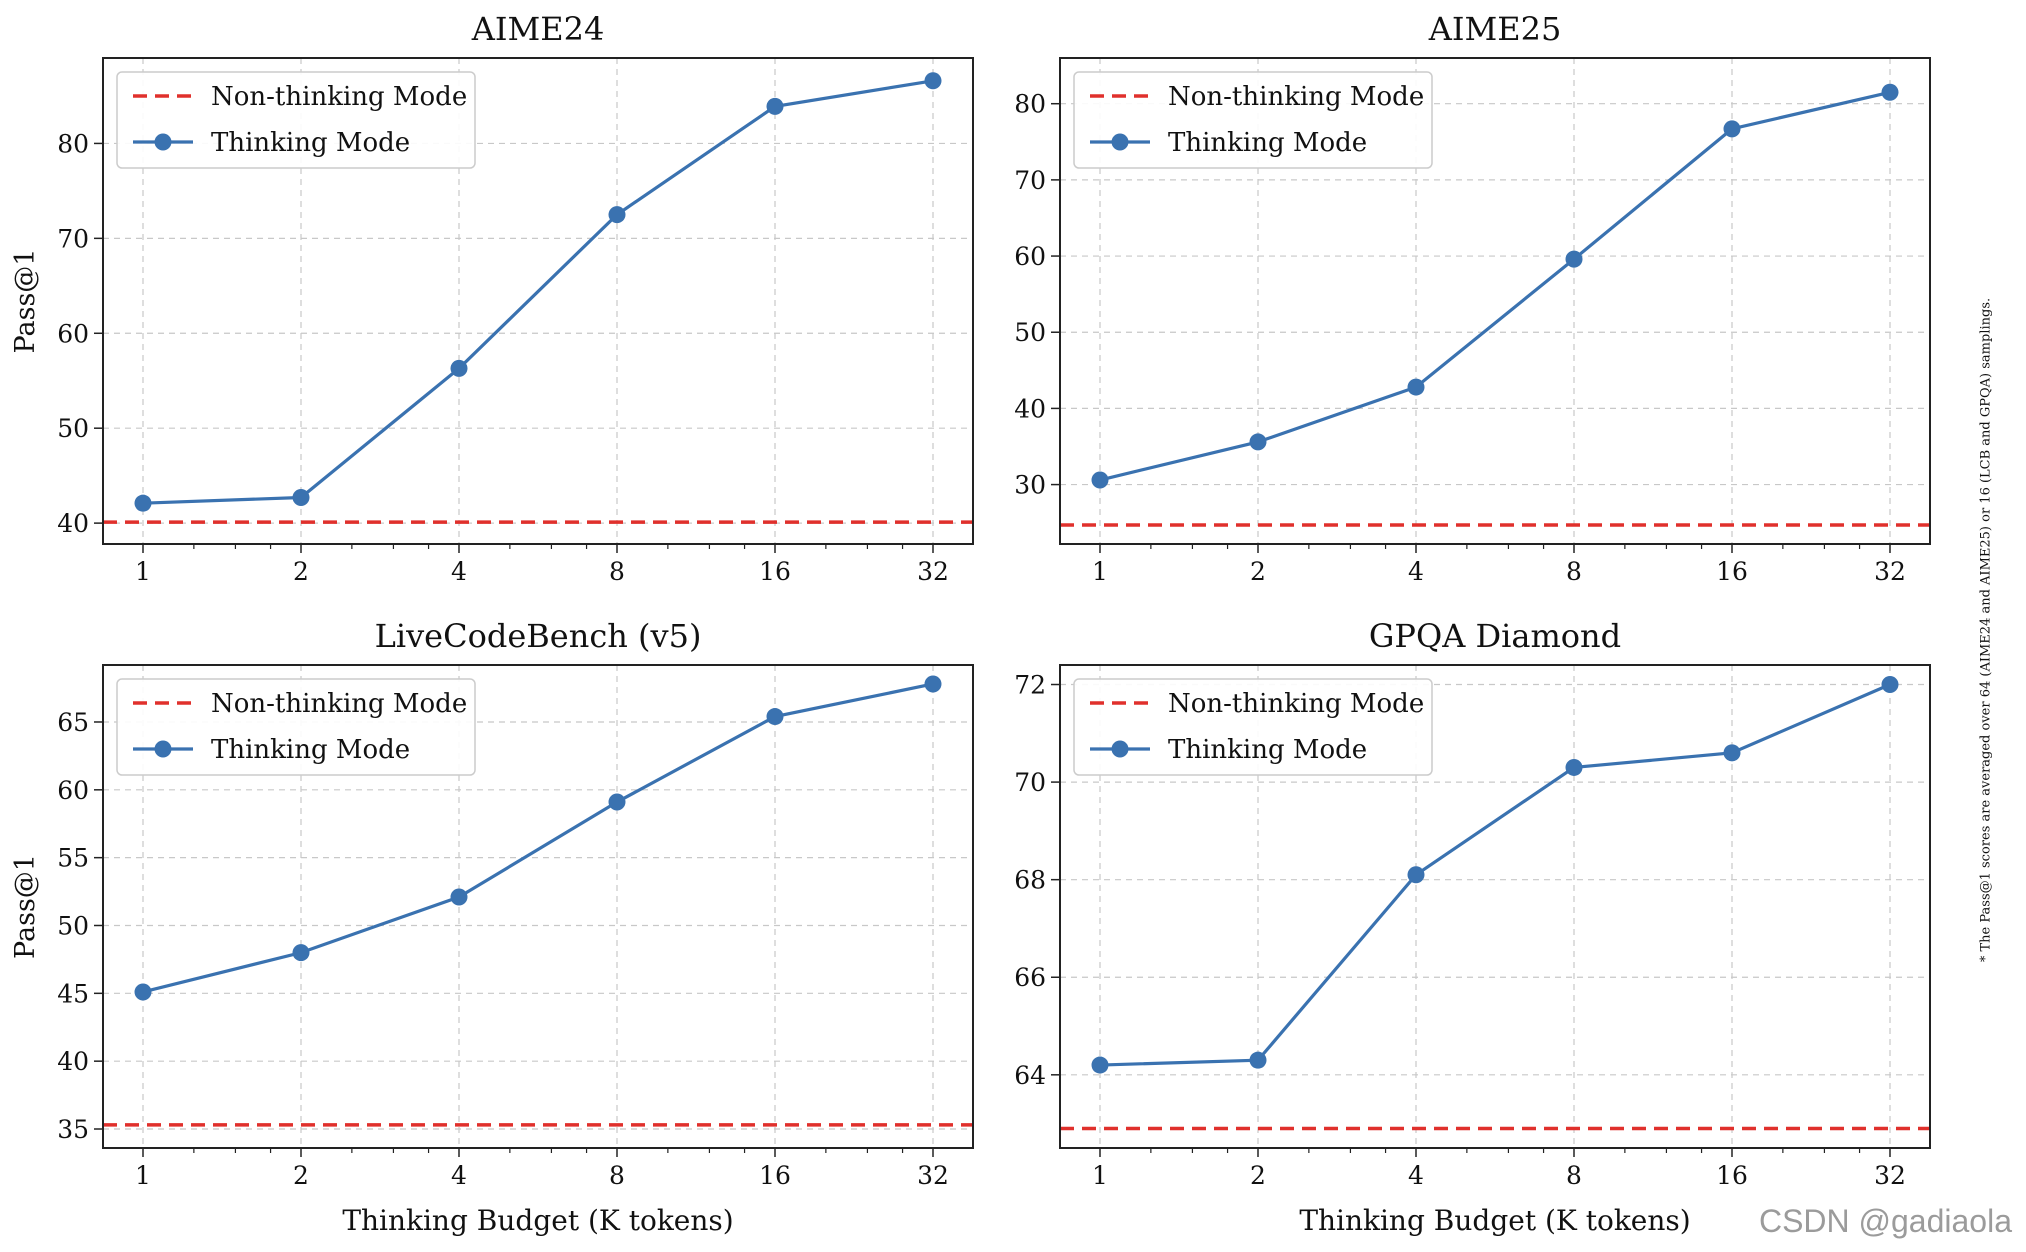 The width and height of the screenshot is (2026, 1252). What do you see at coordinates (73, 858) in the screenshot?
I see `y-tick-label: 55` at bounding box center [73, 858].